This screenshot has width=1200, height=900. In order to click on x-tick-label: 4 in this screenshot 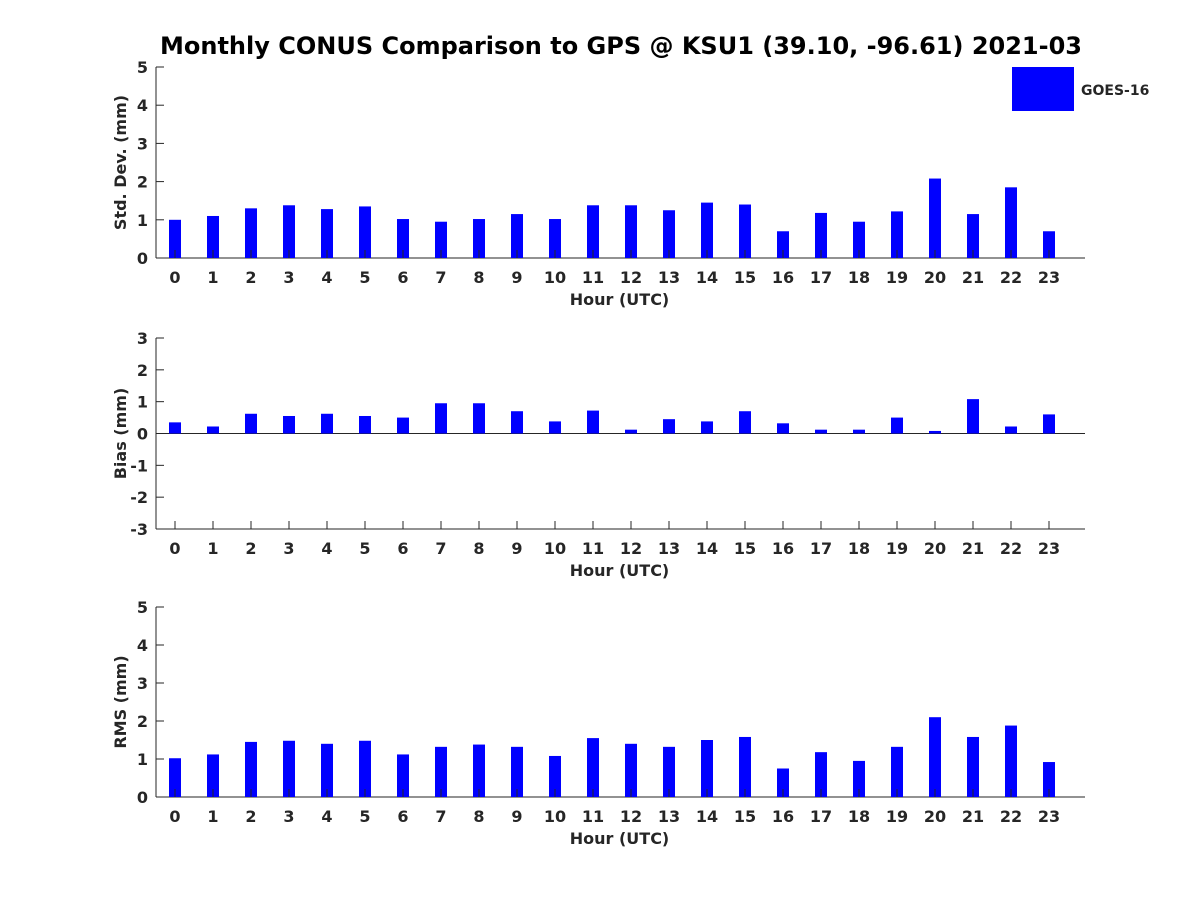, I will do `click(326, 277)`.